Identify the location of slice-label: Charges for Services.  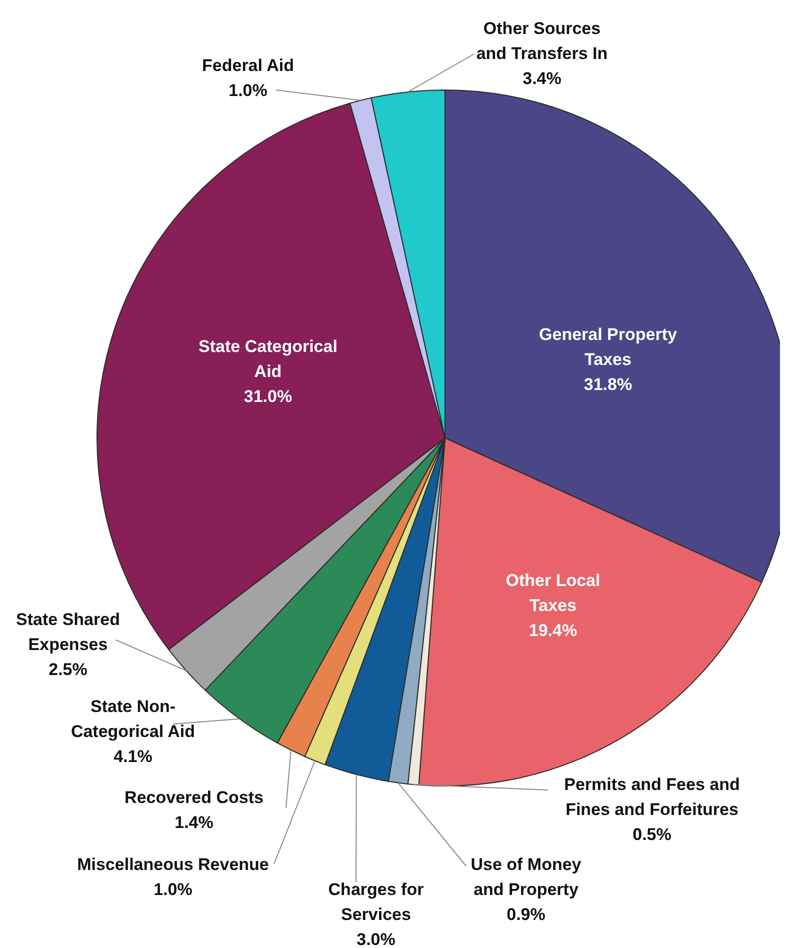
(376, 902).